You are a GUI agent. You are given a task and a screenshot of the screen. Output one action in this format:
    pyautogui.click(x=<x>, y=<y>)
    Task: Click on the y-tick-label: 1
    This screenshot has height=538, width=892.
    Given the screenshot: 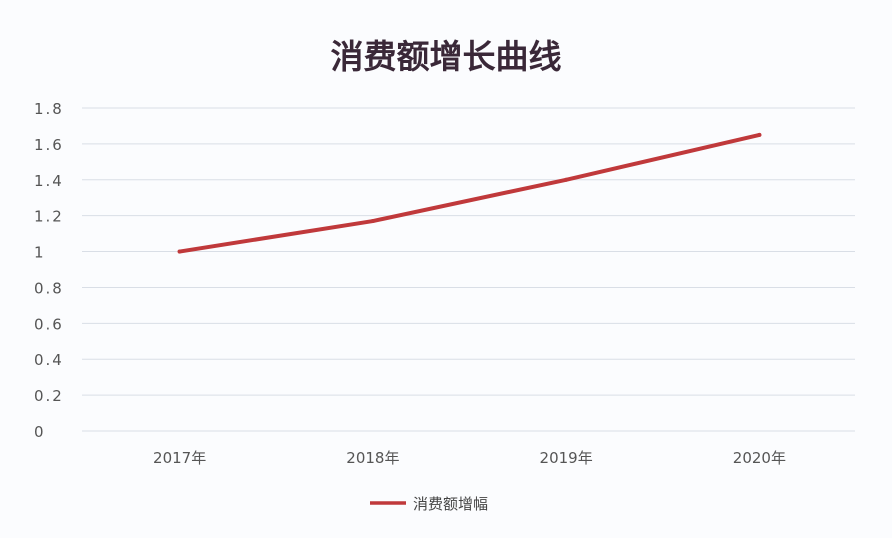 What is the action you would take?
    pyautogui.click(x=40, y=253)
    